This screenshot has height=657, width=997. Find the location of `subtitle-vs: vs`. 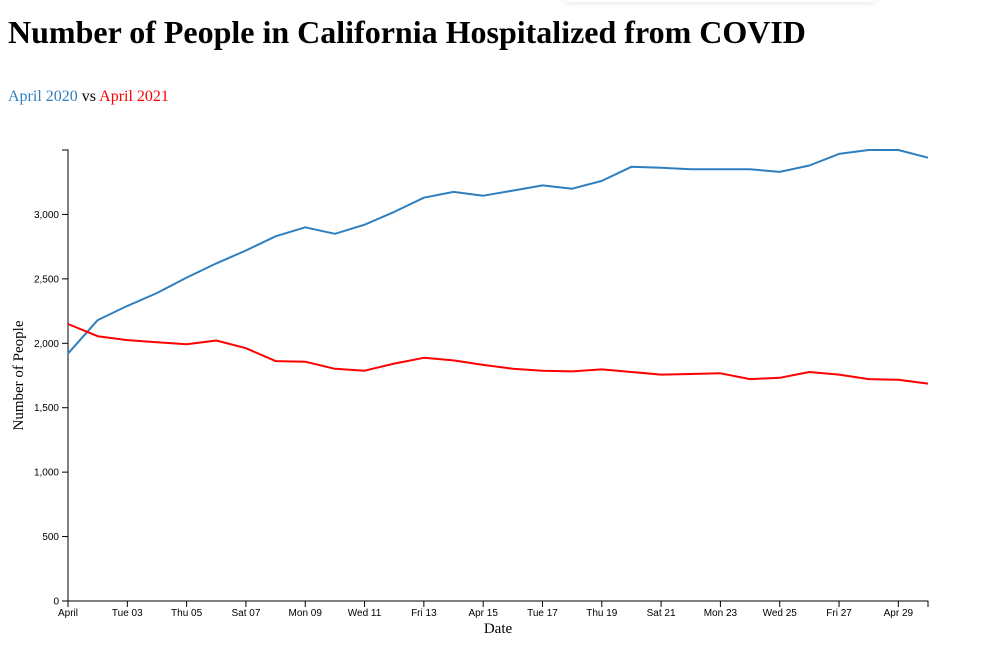

subtitle-vs: vs is located at coordinates (89, 96).